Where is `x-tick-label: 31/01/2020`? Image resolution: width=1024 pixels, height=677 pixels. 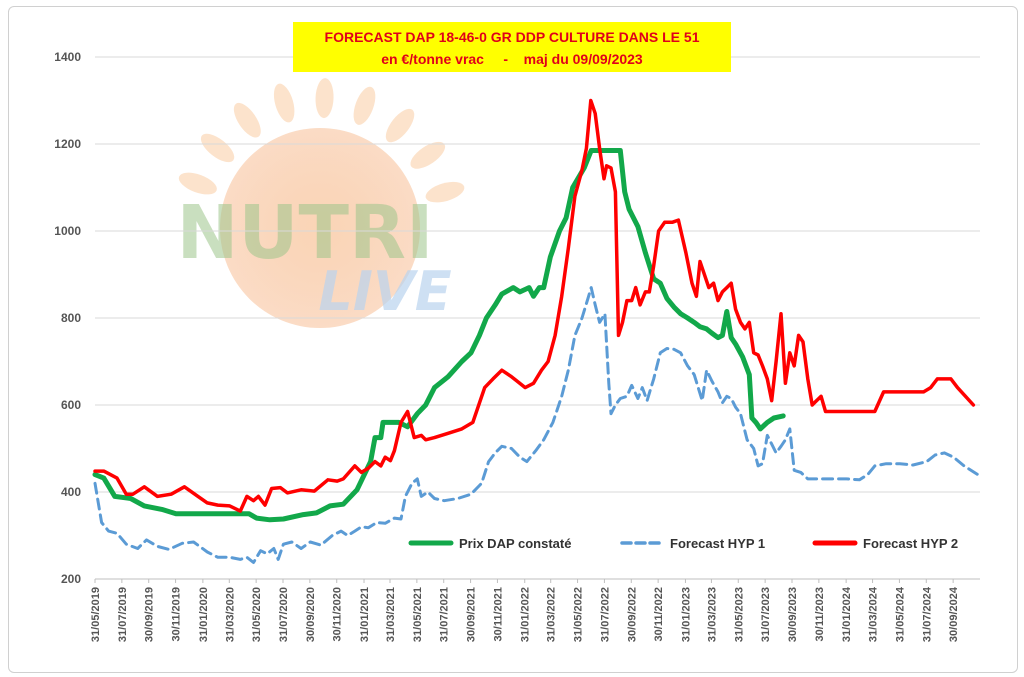
x-tick-label: 31/01/2020 is located at coordinates (204, 614).